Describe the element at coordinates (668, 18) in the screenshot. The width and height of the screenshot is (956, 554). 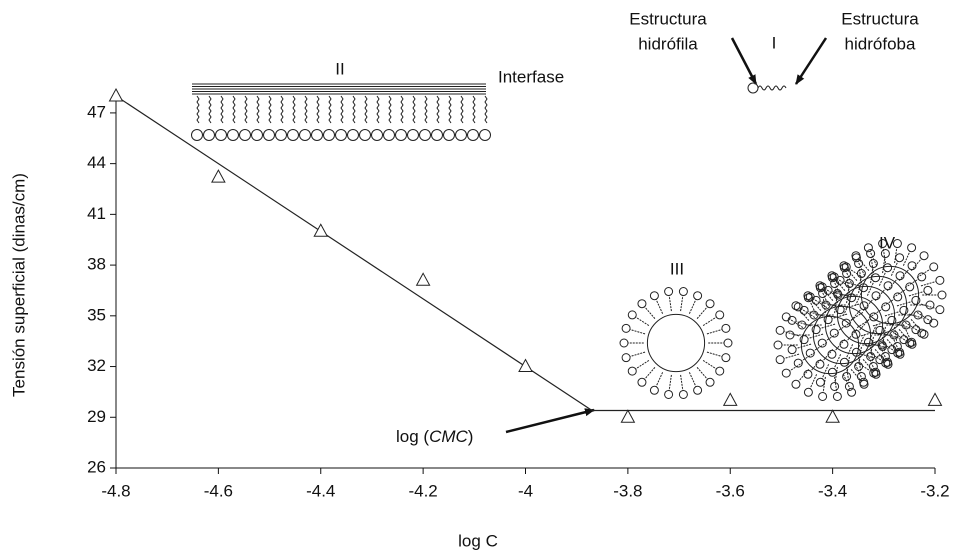
I see `annotation: Estructura` at that location.